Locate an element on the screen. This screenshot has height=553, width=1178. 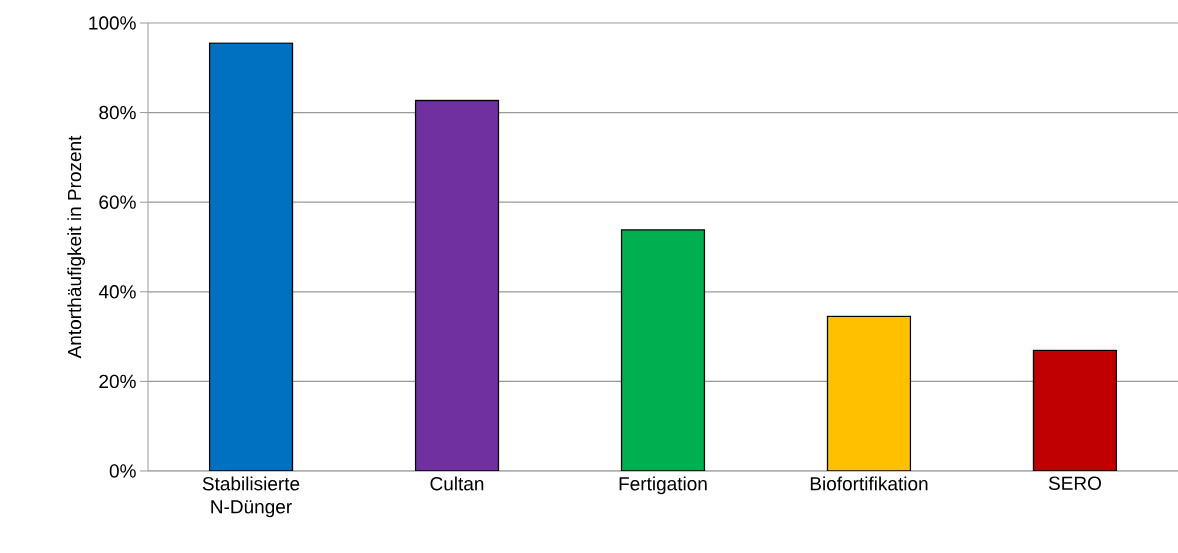
y-tick-label: 60% is located at coordinates (117, 202).